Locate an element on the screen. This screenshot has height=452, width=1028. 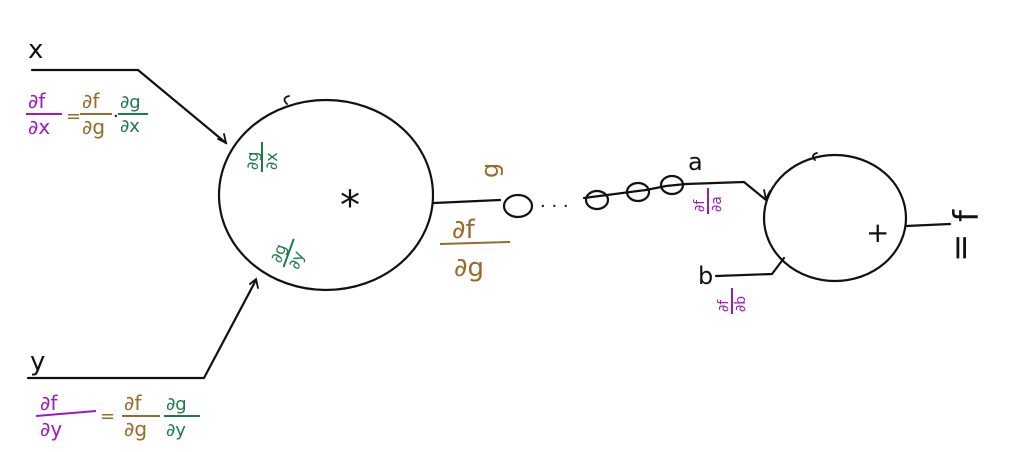
local-grad-df-da: ∂f ∂a is located at coordinates (708, 201).